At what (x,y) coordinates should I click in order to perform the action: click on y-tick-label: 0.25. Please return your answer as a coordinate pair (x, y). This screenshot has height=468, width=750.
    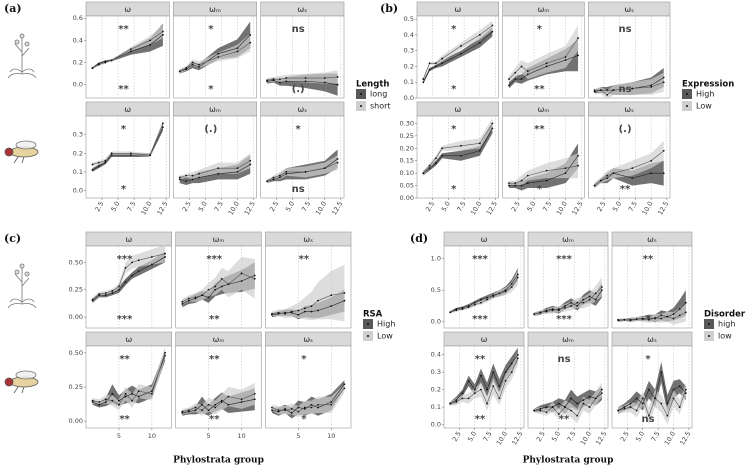
    Looking at the image, I should click on (76, 387).